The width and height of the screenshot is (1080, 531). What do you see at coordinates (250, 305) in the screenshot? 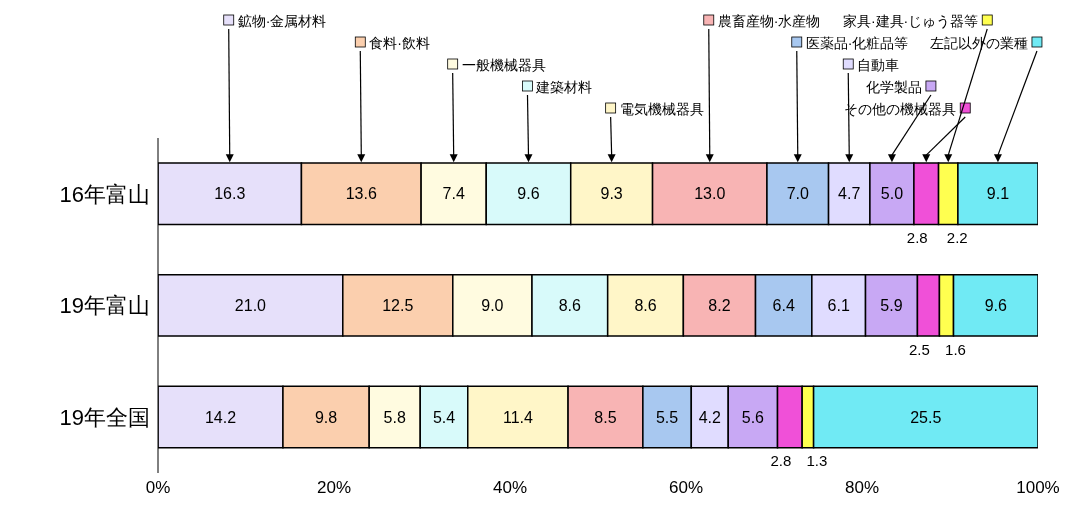
I see `data-label: 21.0` at bounding box center [250, 305].